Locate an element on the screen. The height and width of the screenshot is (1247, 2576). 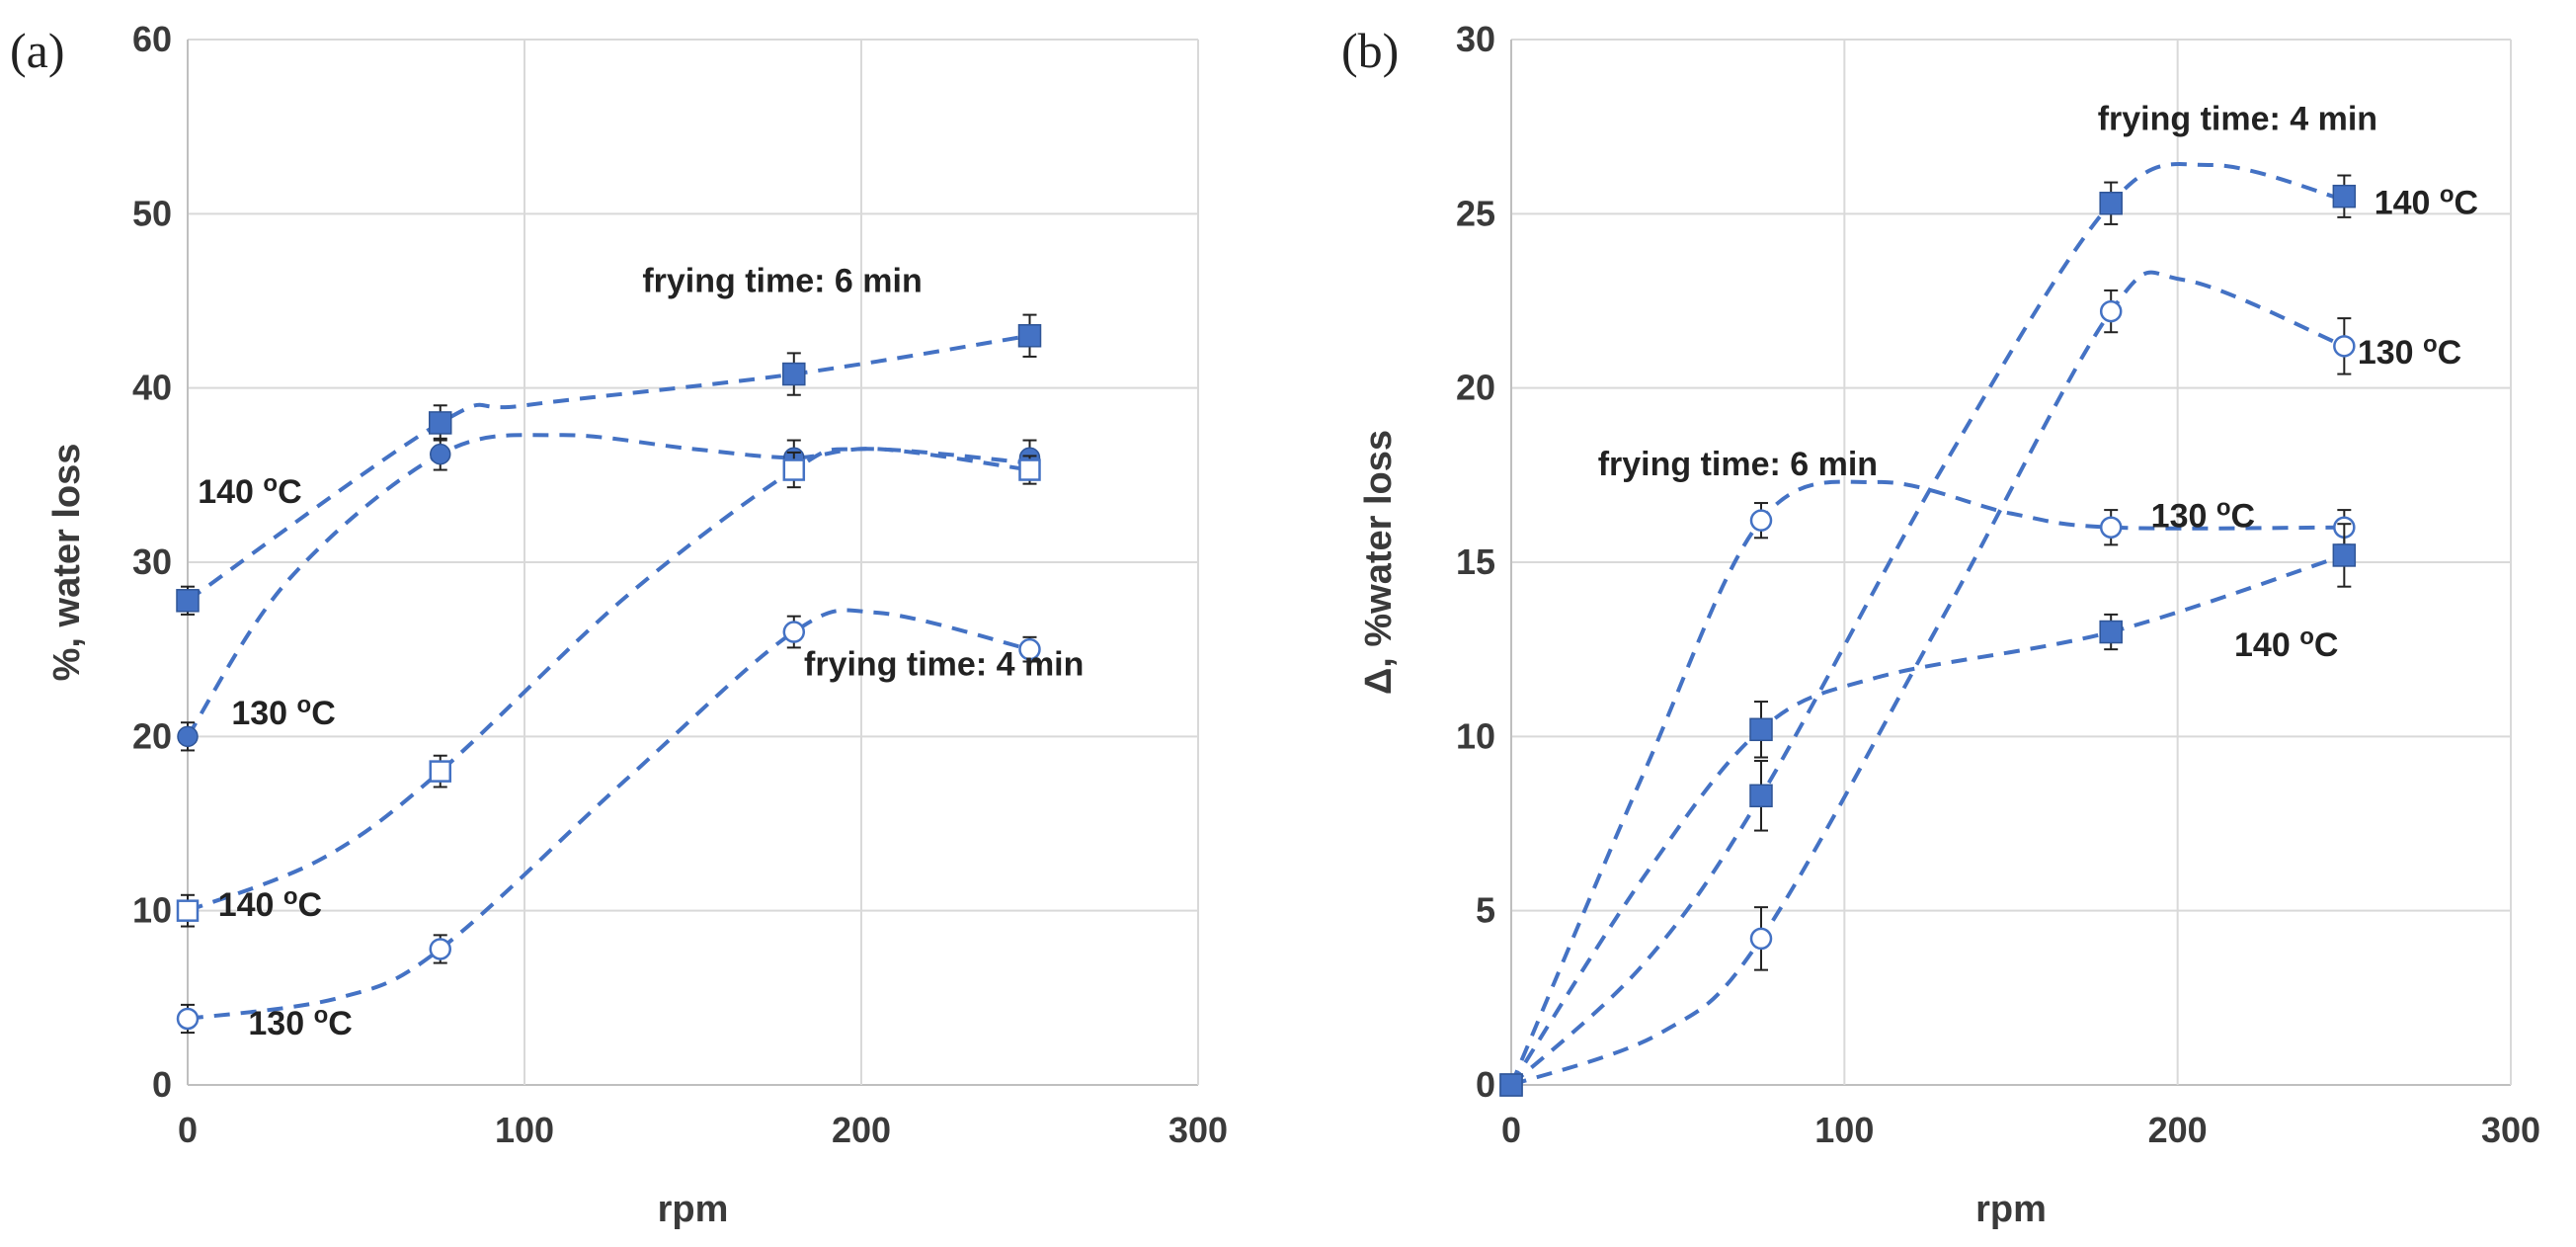
y-tick-label: 5 is located at coordinates (1485, 911).